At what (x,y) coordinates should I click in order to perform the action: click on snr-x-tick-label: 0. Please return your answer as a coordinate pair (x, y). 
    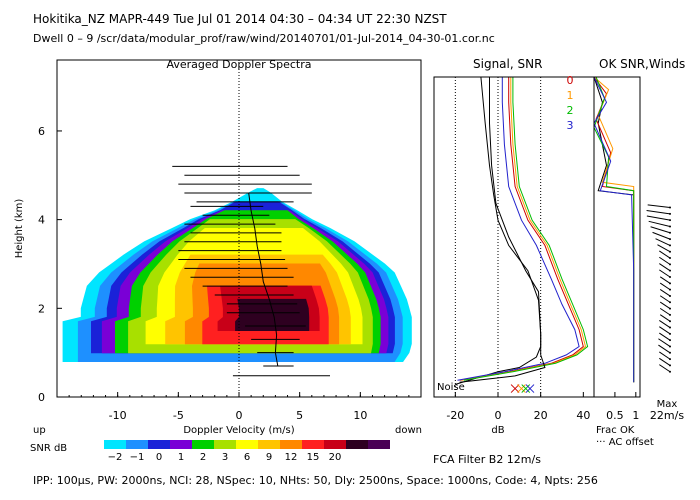
    Looking at the image, I should click on (498, 415).